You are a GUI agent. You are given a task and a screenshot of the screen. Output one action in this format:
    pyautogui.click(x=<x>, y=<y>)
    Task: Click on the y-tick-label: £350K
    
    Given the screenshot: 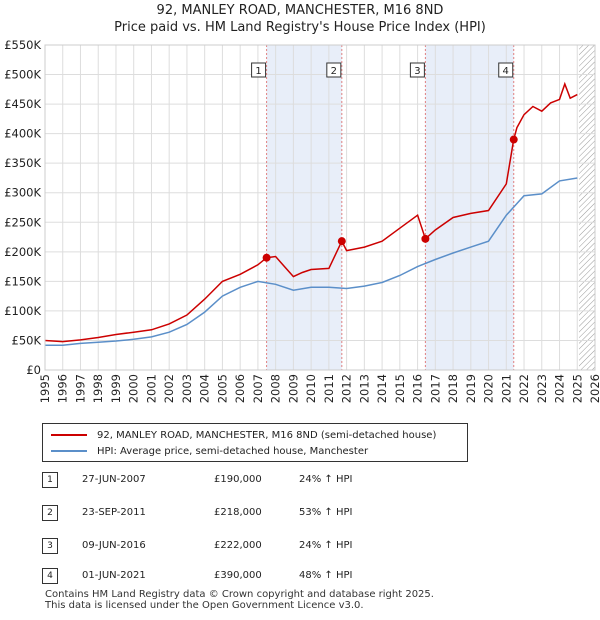 What is the action you would take?
    pyautogui.click(x=22, y=163)
    